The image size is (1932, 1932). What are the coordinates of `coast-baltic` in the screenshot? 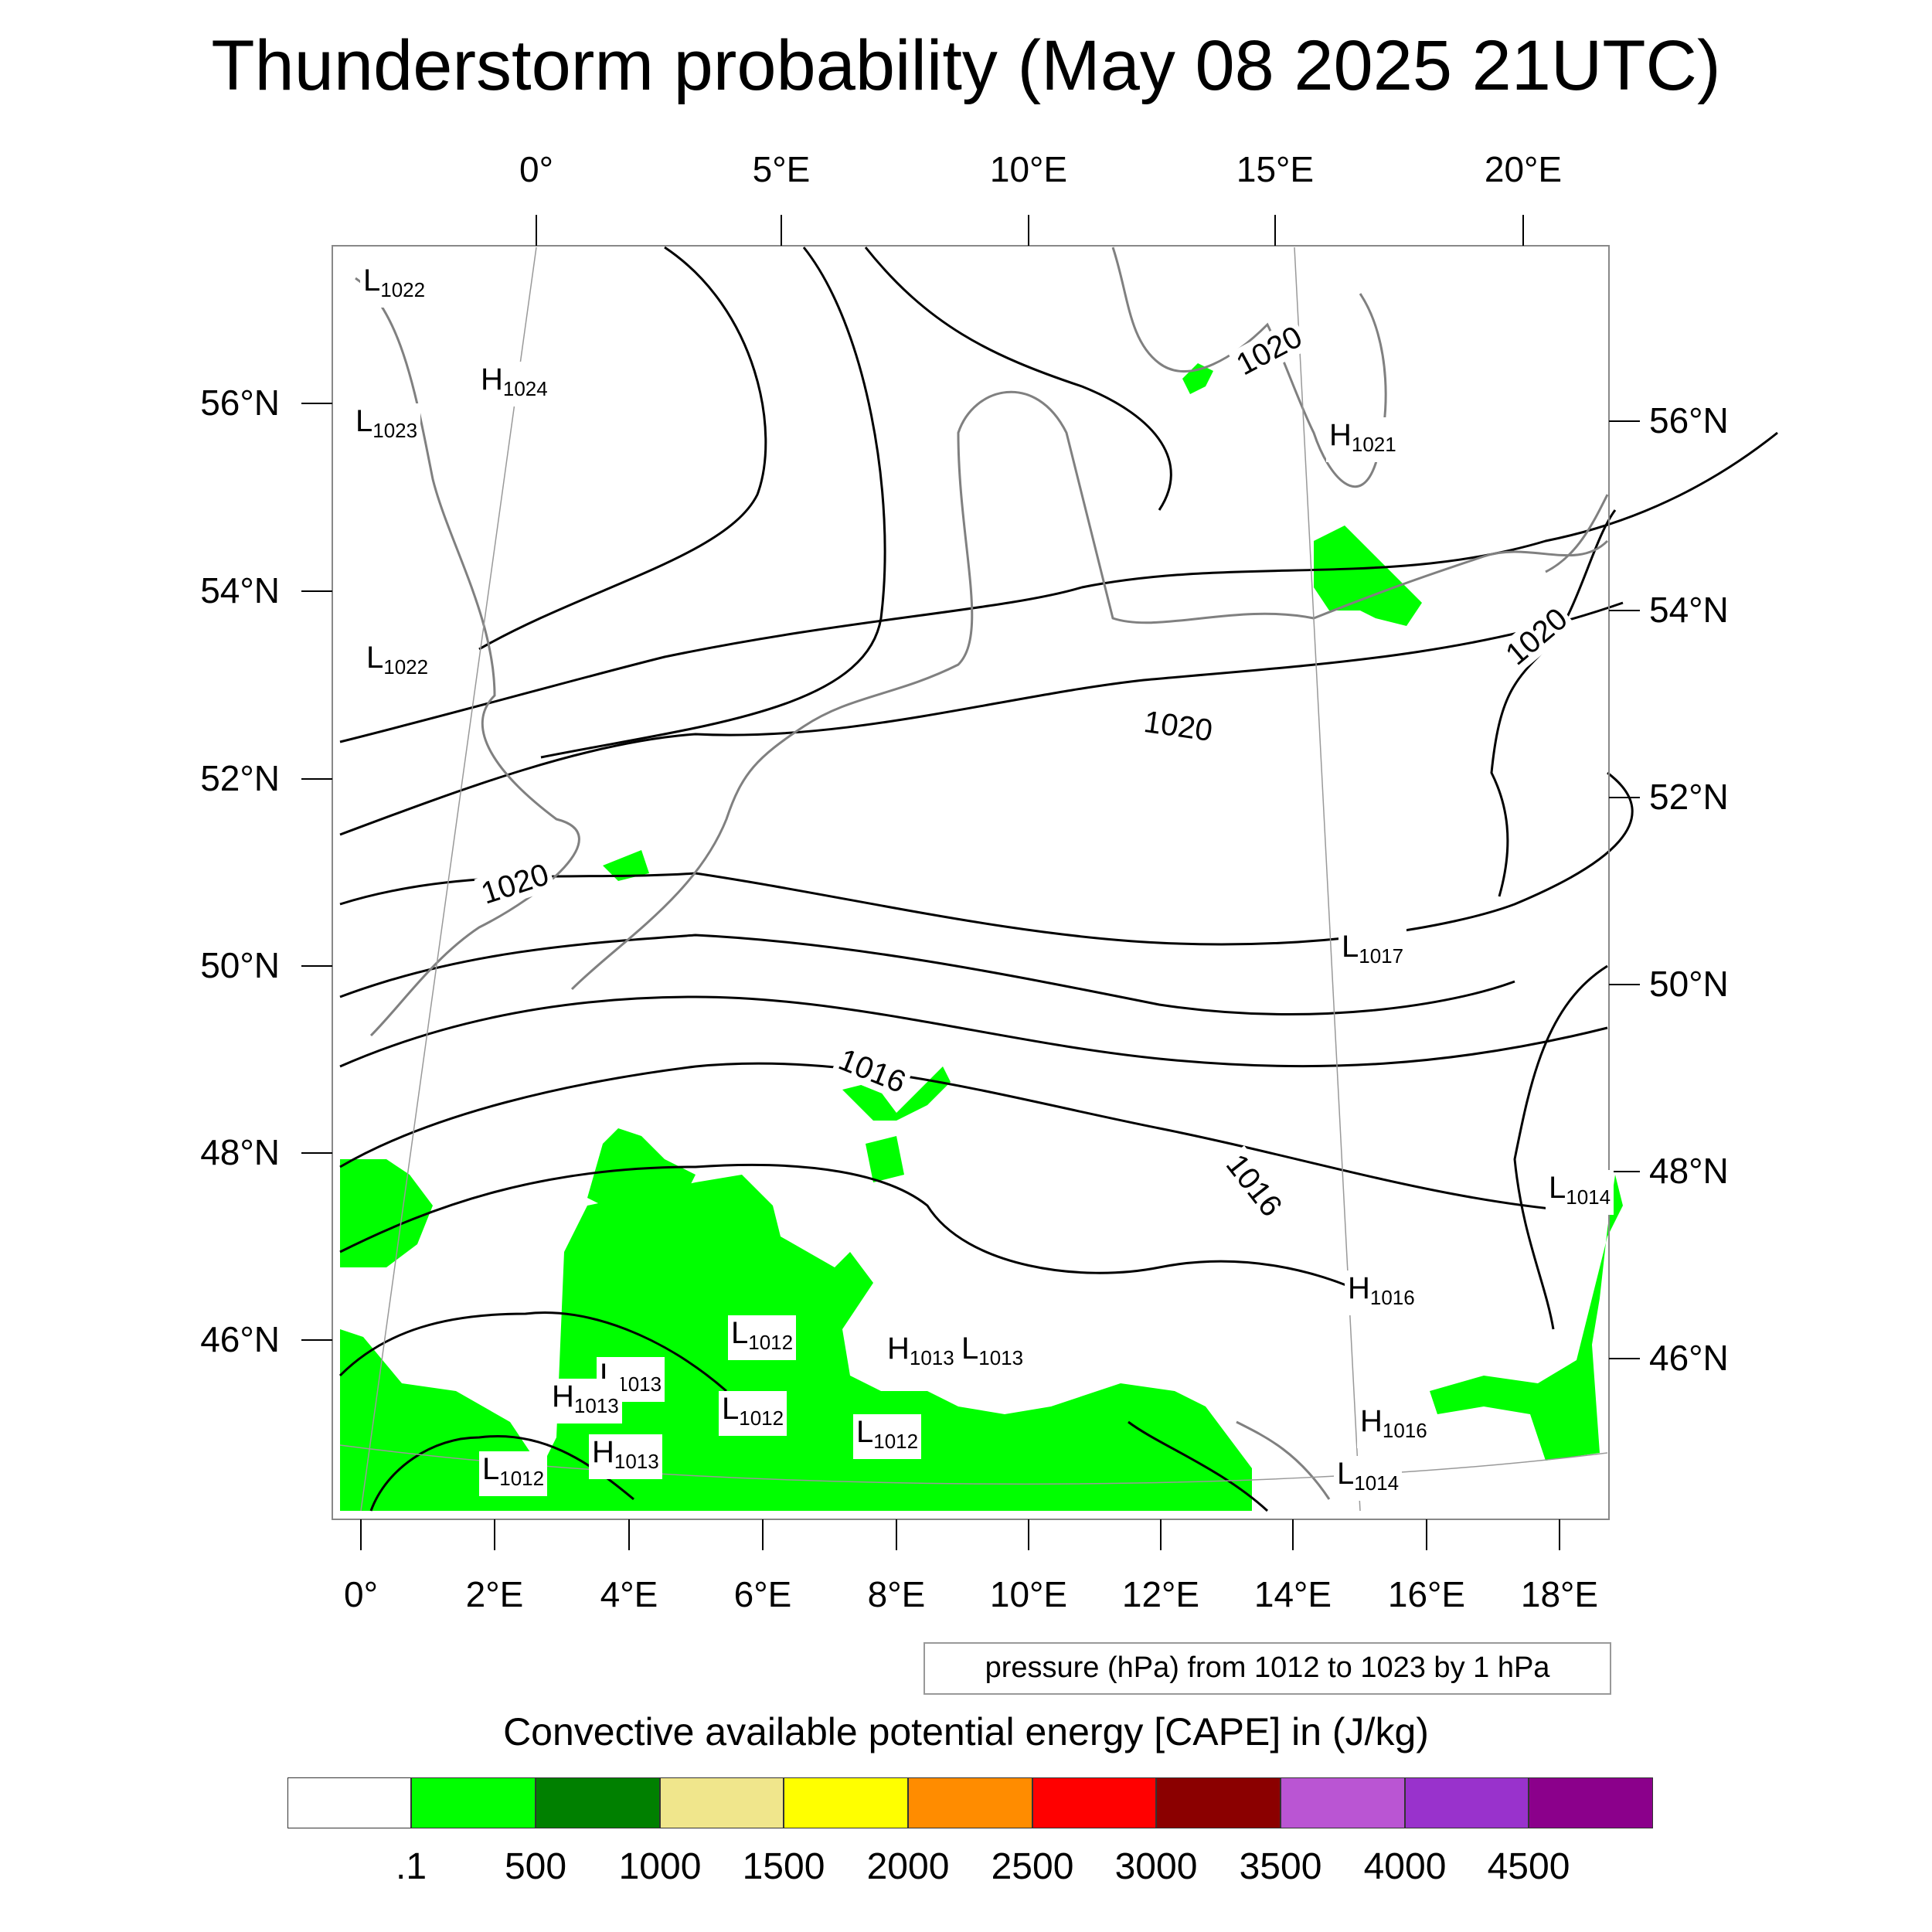 It's located at (1577, 533).